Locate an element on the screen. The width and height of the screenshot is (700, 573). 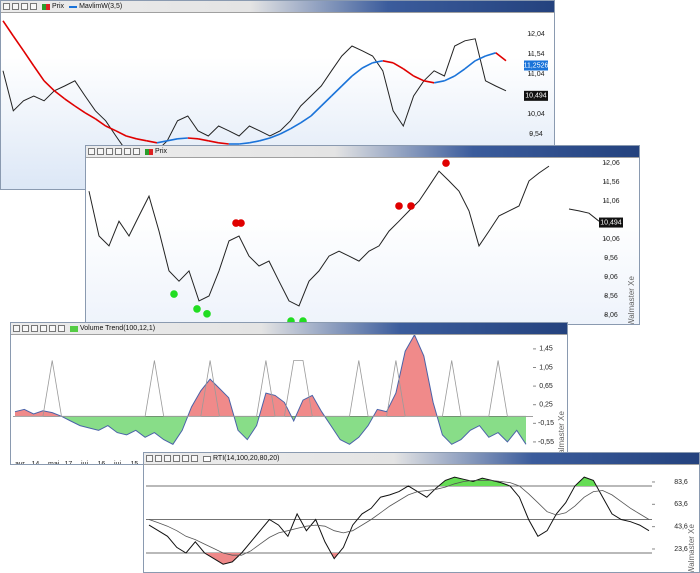
positive-area is located at coordinates (226, 375).